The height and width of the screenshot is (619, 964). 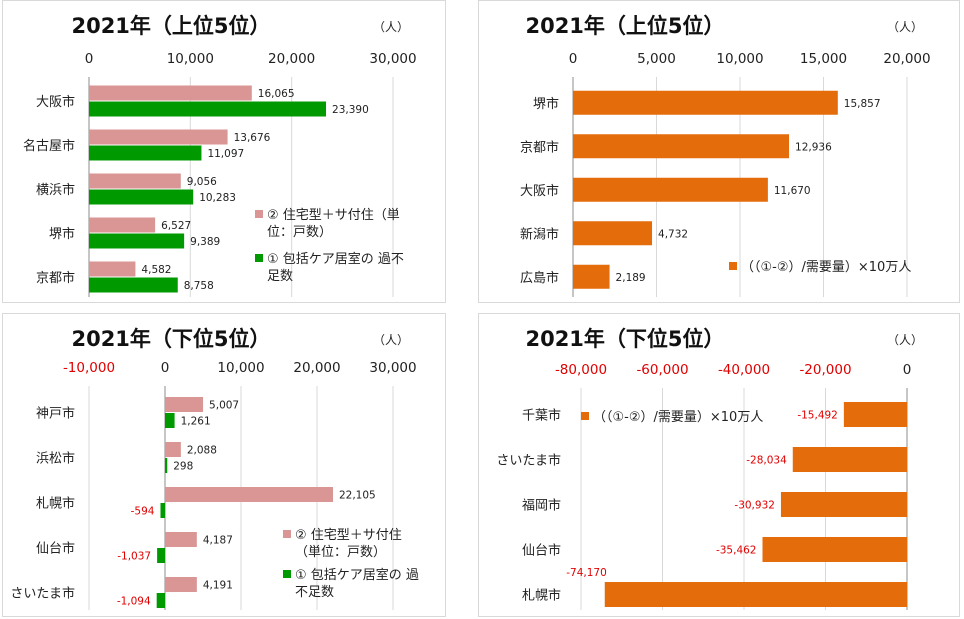 I want to click on category-label: 横浜市, so click(x=55, y=190).